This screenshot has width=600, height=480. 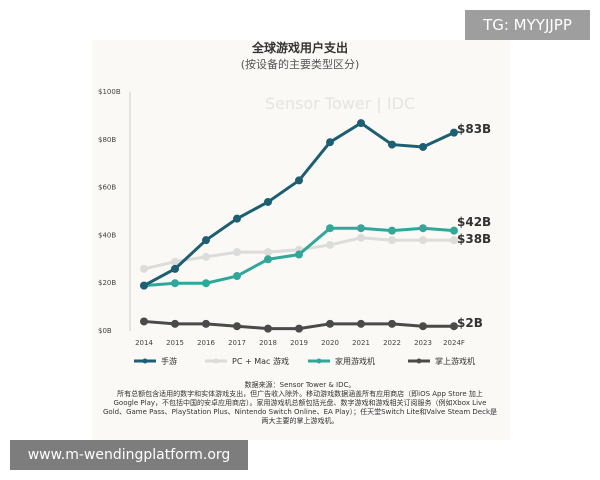 I want to click on watermark-top: TG: MYYJJPP, so click(x=527, y=25).